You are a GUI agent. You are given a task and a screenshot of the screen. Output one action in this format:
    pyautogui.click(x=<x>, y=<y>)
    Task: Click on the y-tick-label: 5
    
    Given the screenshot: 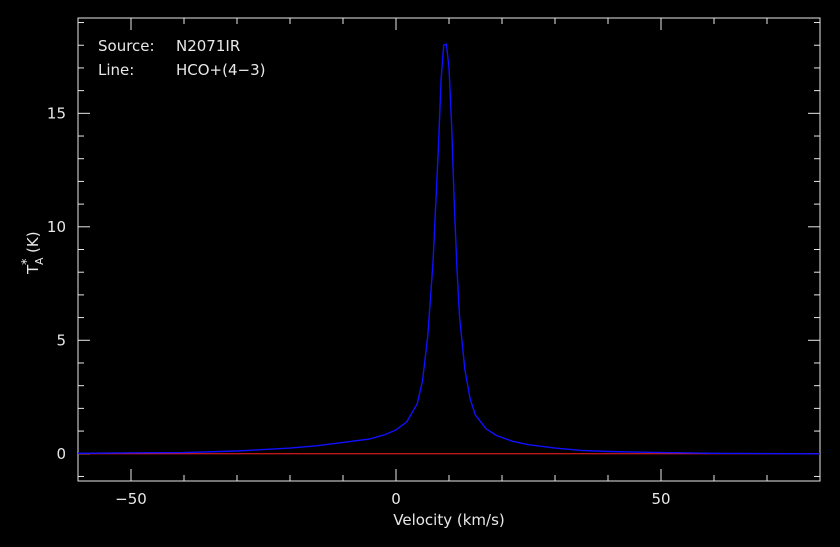 What is the action you would take?
    pyautogui.click(x=61, y=340)
    